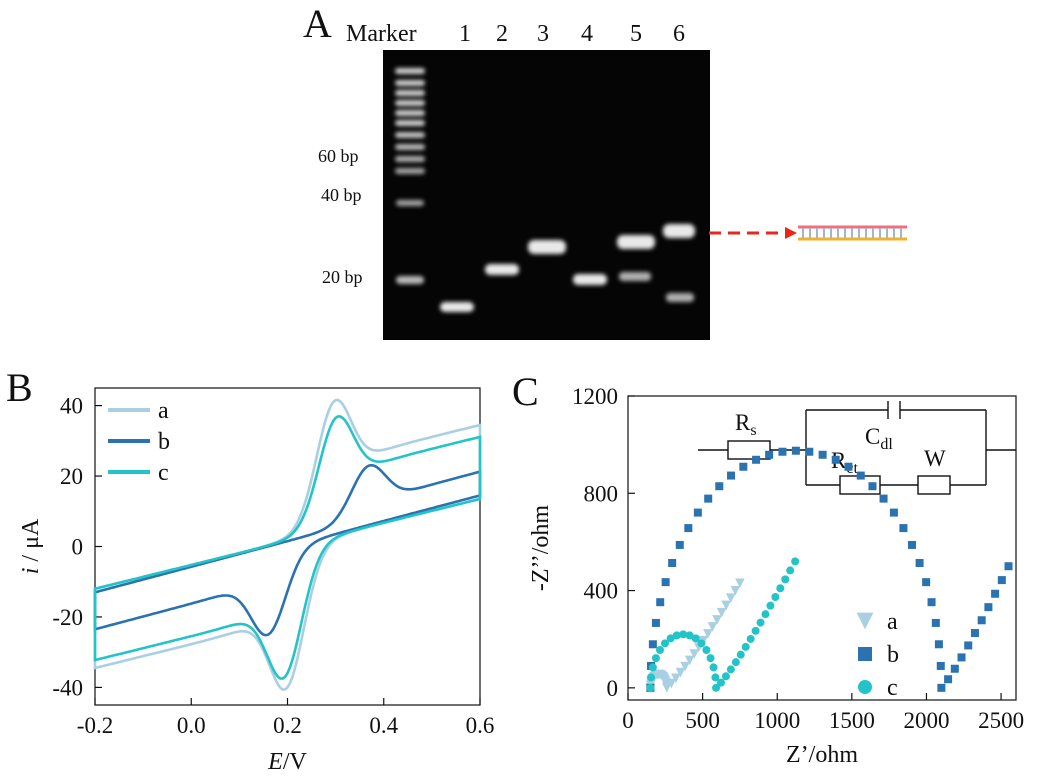 The width and height of the screenshot is (1040, 782). What do you see at coordinates (71, 406) in the screenshot?
I see `y-tick-label: 40` at bounding box center [71, 406].